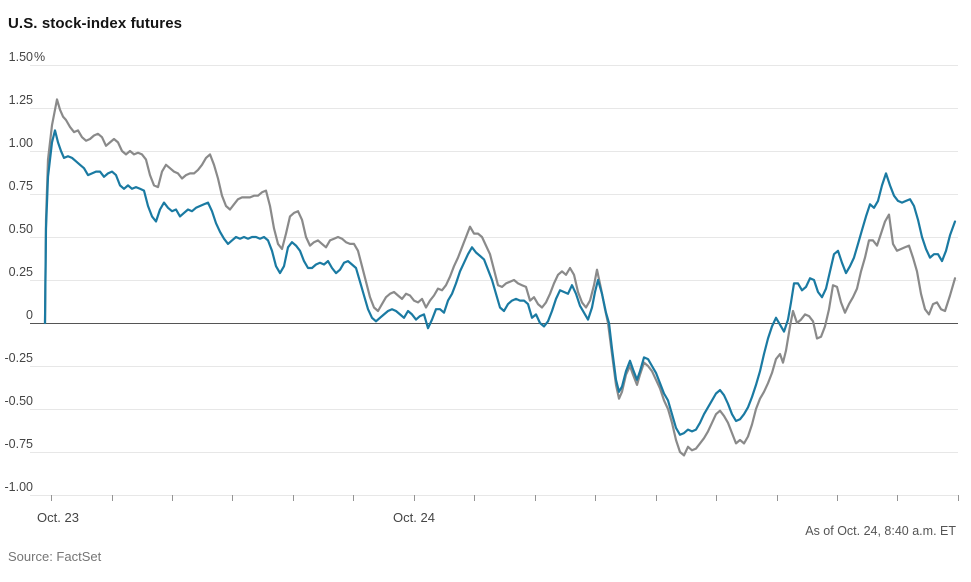 The width and height of the screenshot is (971, 582). What do you see at coordinates (21, 229) in the screenshot?
I see `y-tick-label: 0.50` at bounding box center [21, 229].